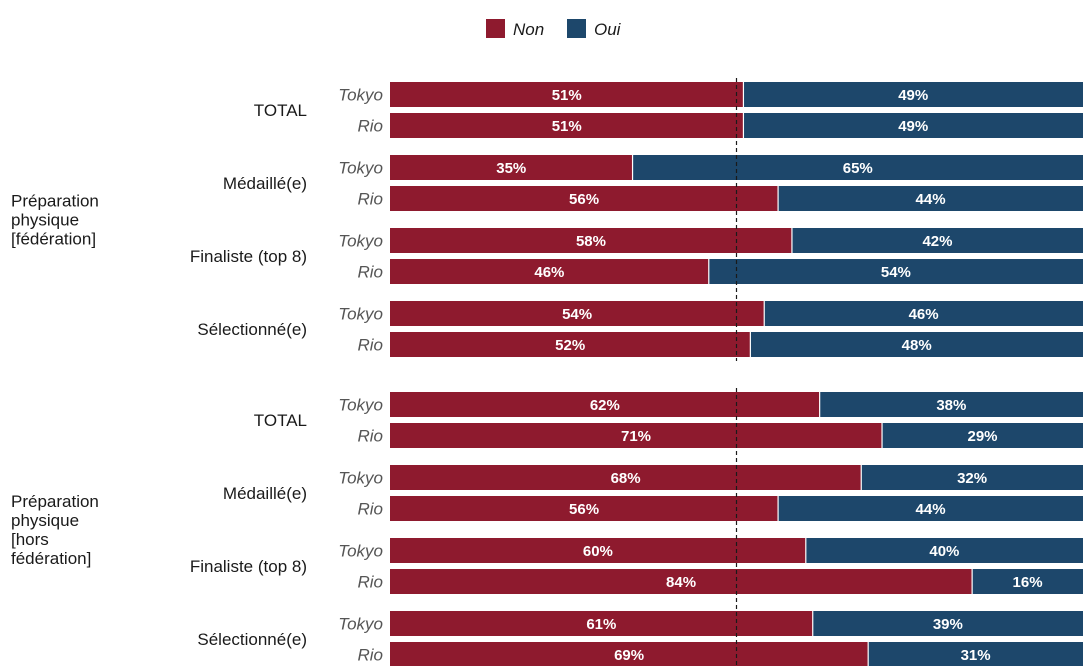  I want to click on legend-swatch-oui, so click(576, 28).